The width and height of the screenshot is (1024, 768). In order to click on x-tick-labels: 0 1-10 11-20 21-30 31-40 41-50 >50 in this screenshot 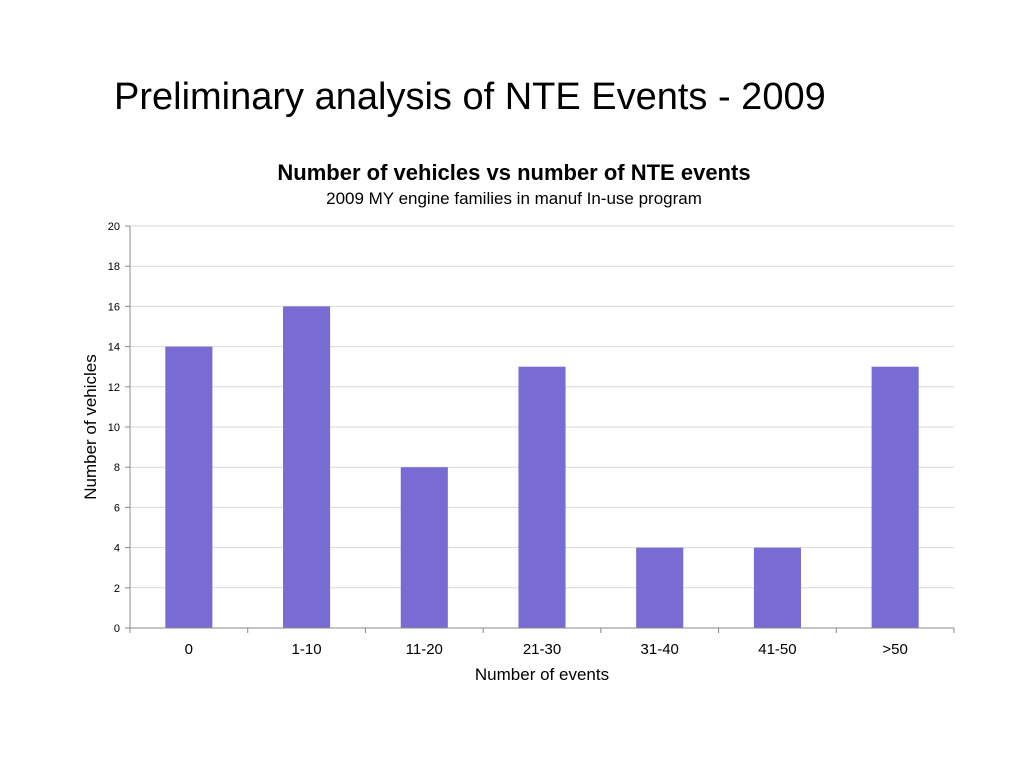, I will do `click(546, 649)`.